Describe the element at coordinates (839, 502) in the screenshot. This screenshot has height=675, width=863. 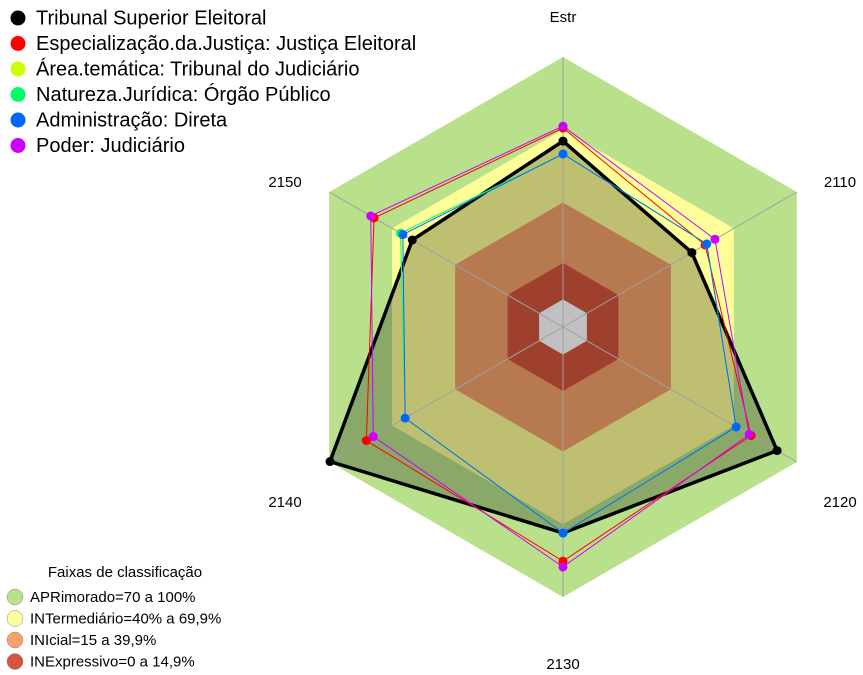
I see `axis-label: 2120` at that location.